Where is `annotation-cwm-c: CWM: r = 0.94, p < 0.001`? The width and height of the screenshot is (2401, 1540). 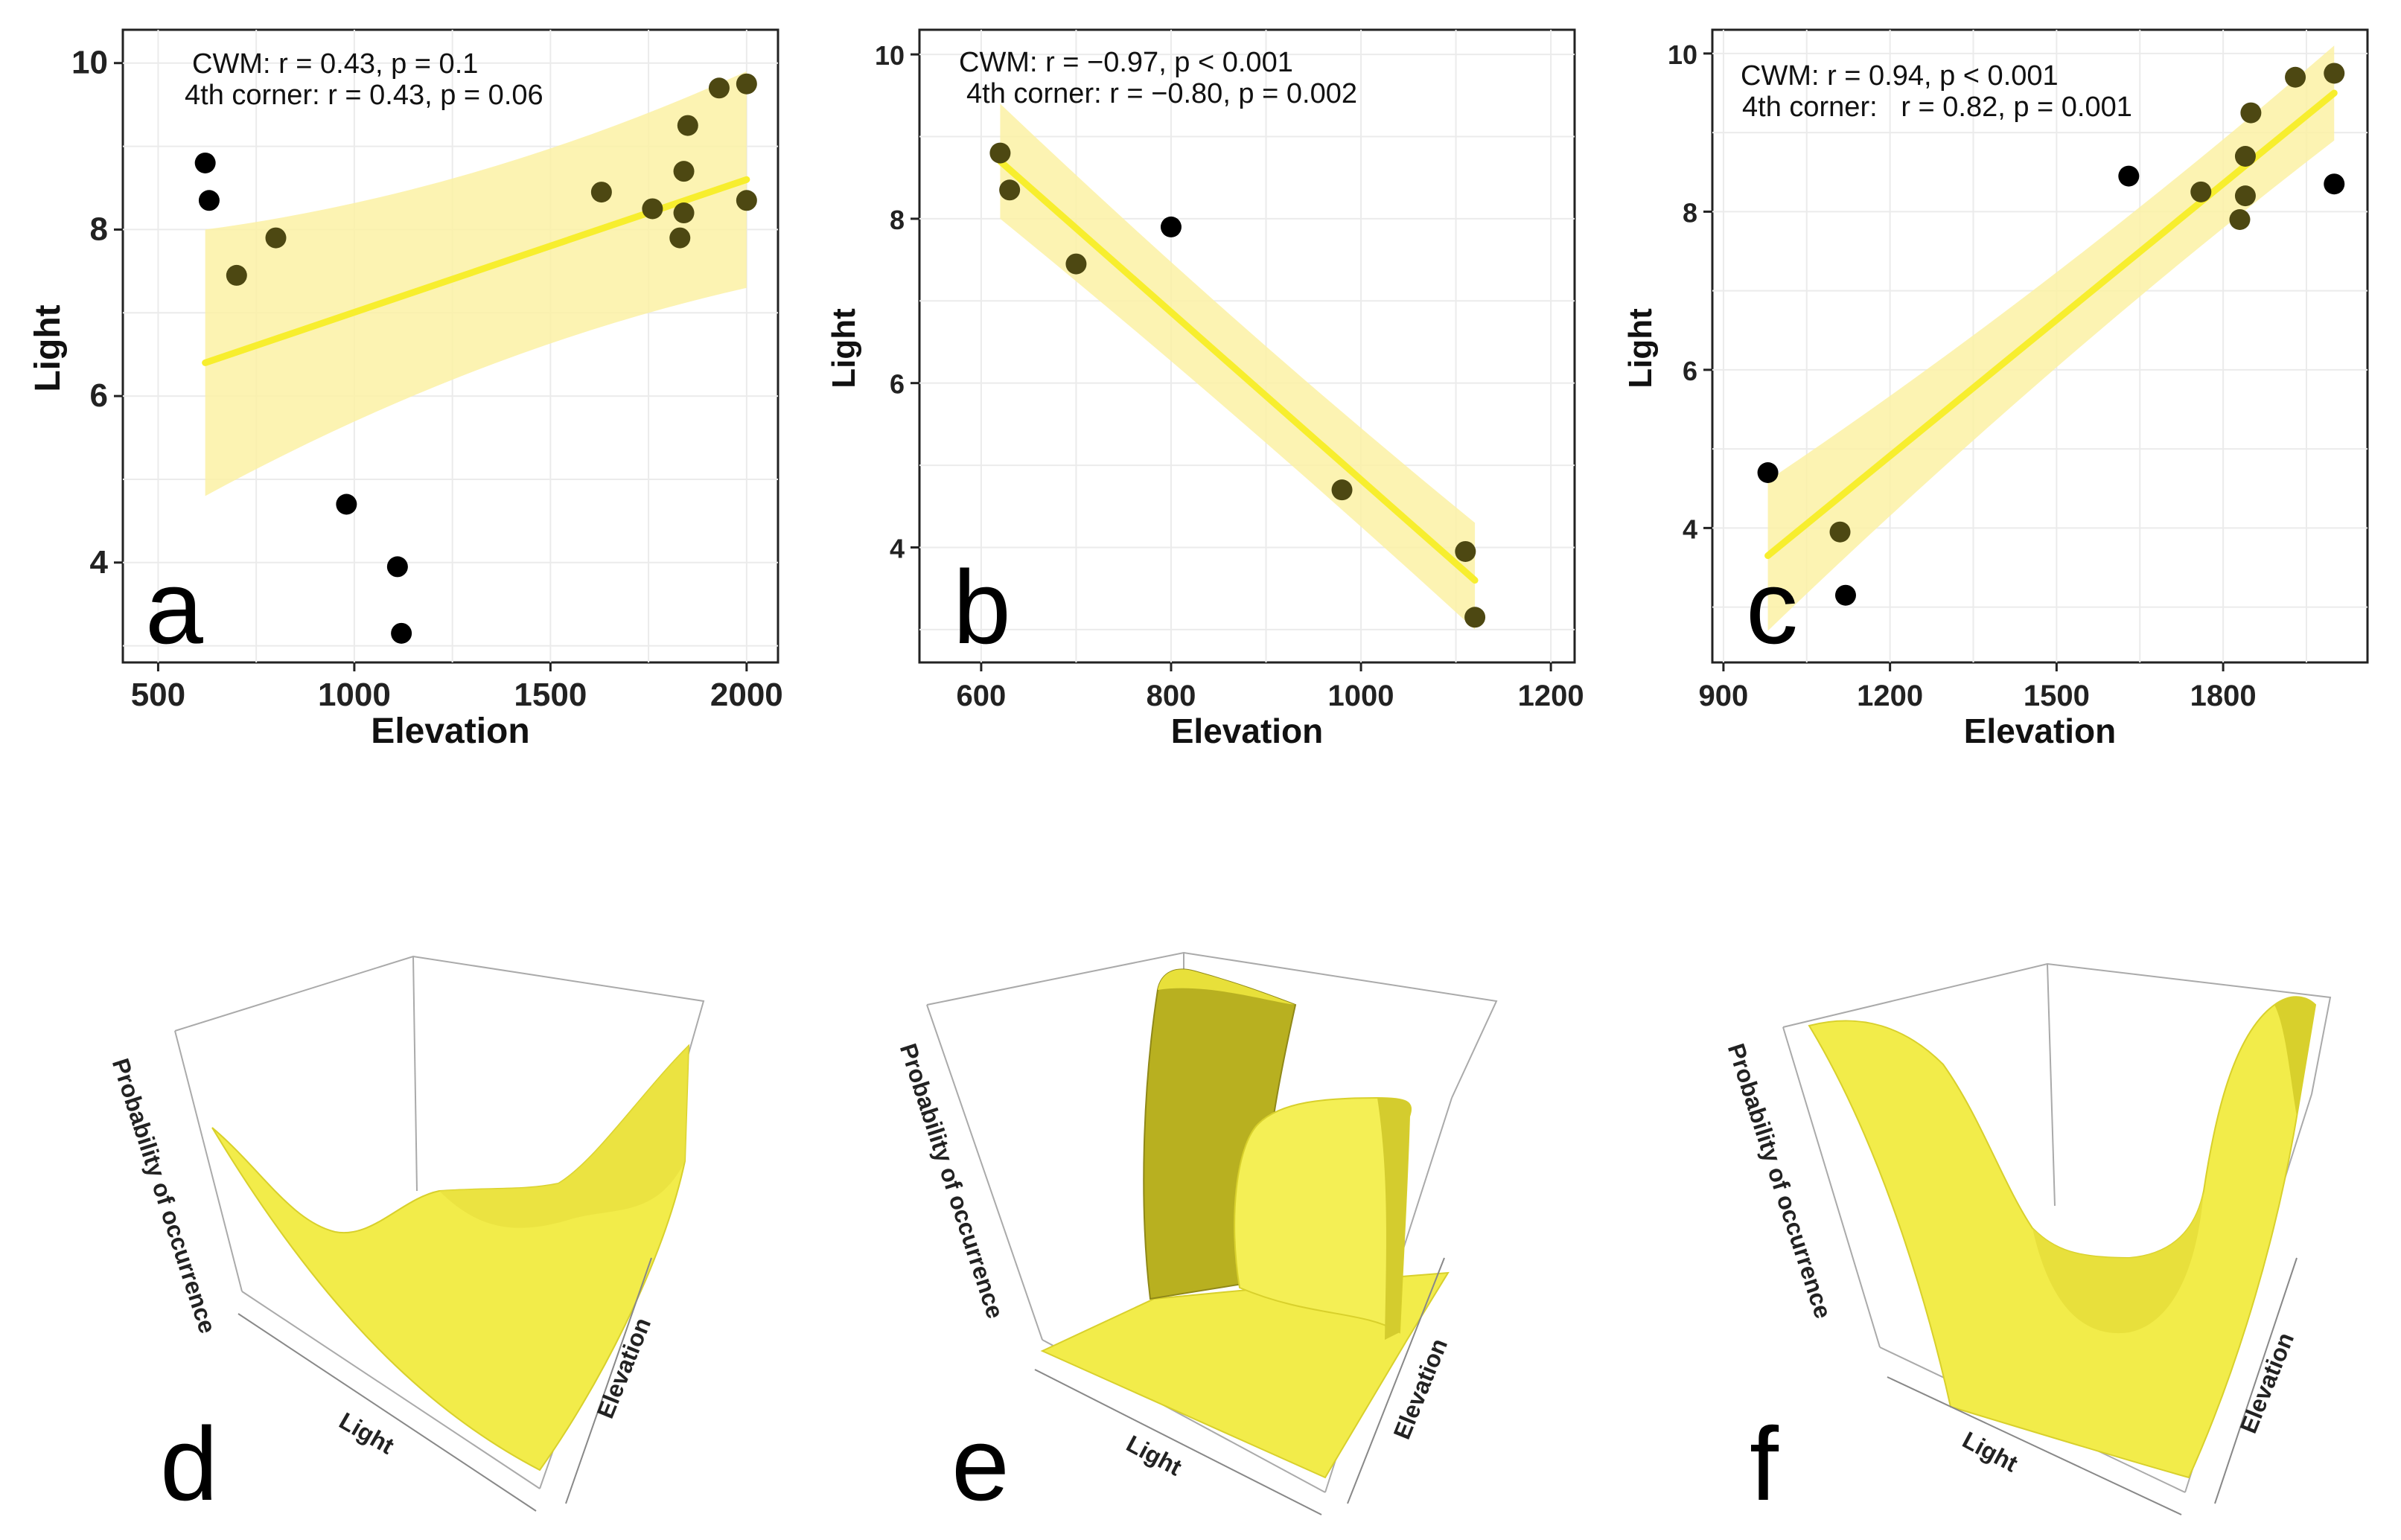 annotation-cwm-c: CWM: r = 0.94, p < 0.001 is located at coordinates (1900, 76).